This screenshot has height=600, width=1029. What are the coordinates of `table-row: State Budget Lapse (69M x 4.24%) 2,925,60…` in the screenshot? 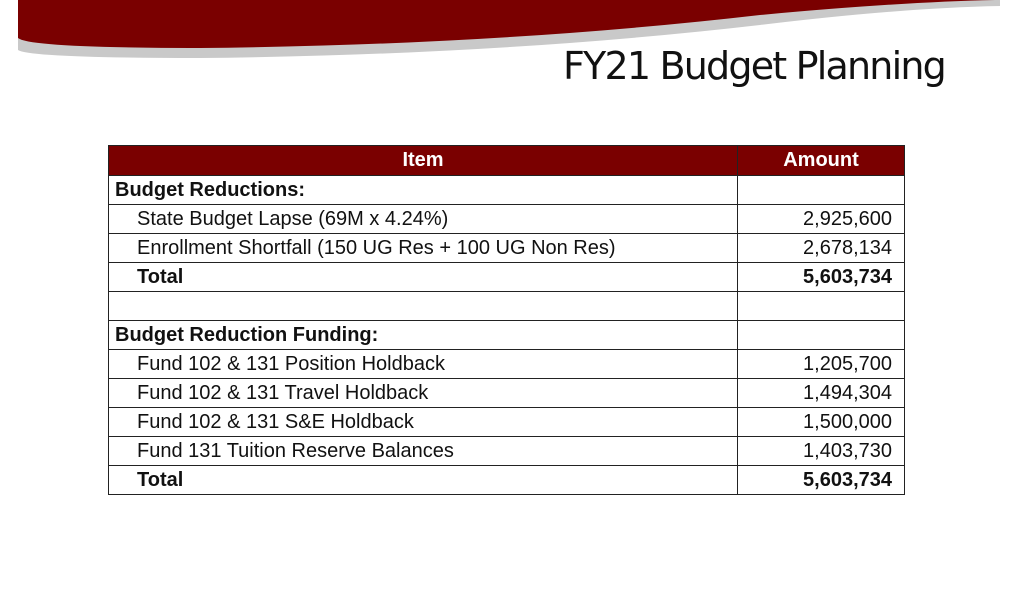 It's located at (506, 219).